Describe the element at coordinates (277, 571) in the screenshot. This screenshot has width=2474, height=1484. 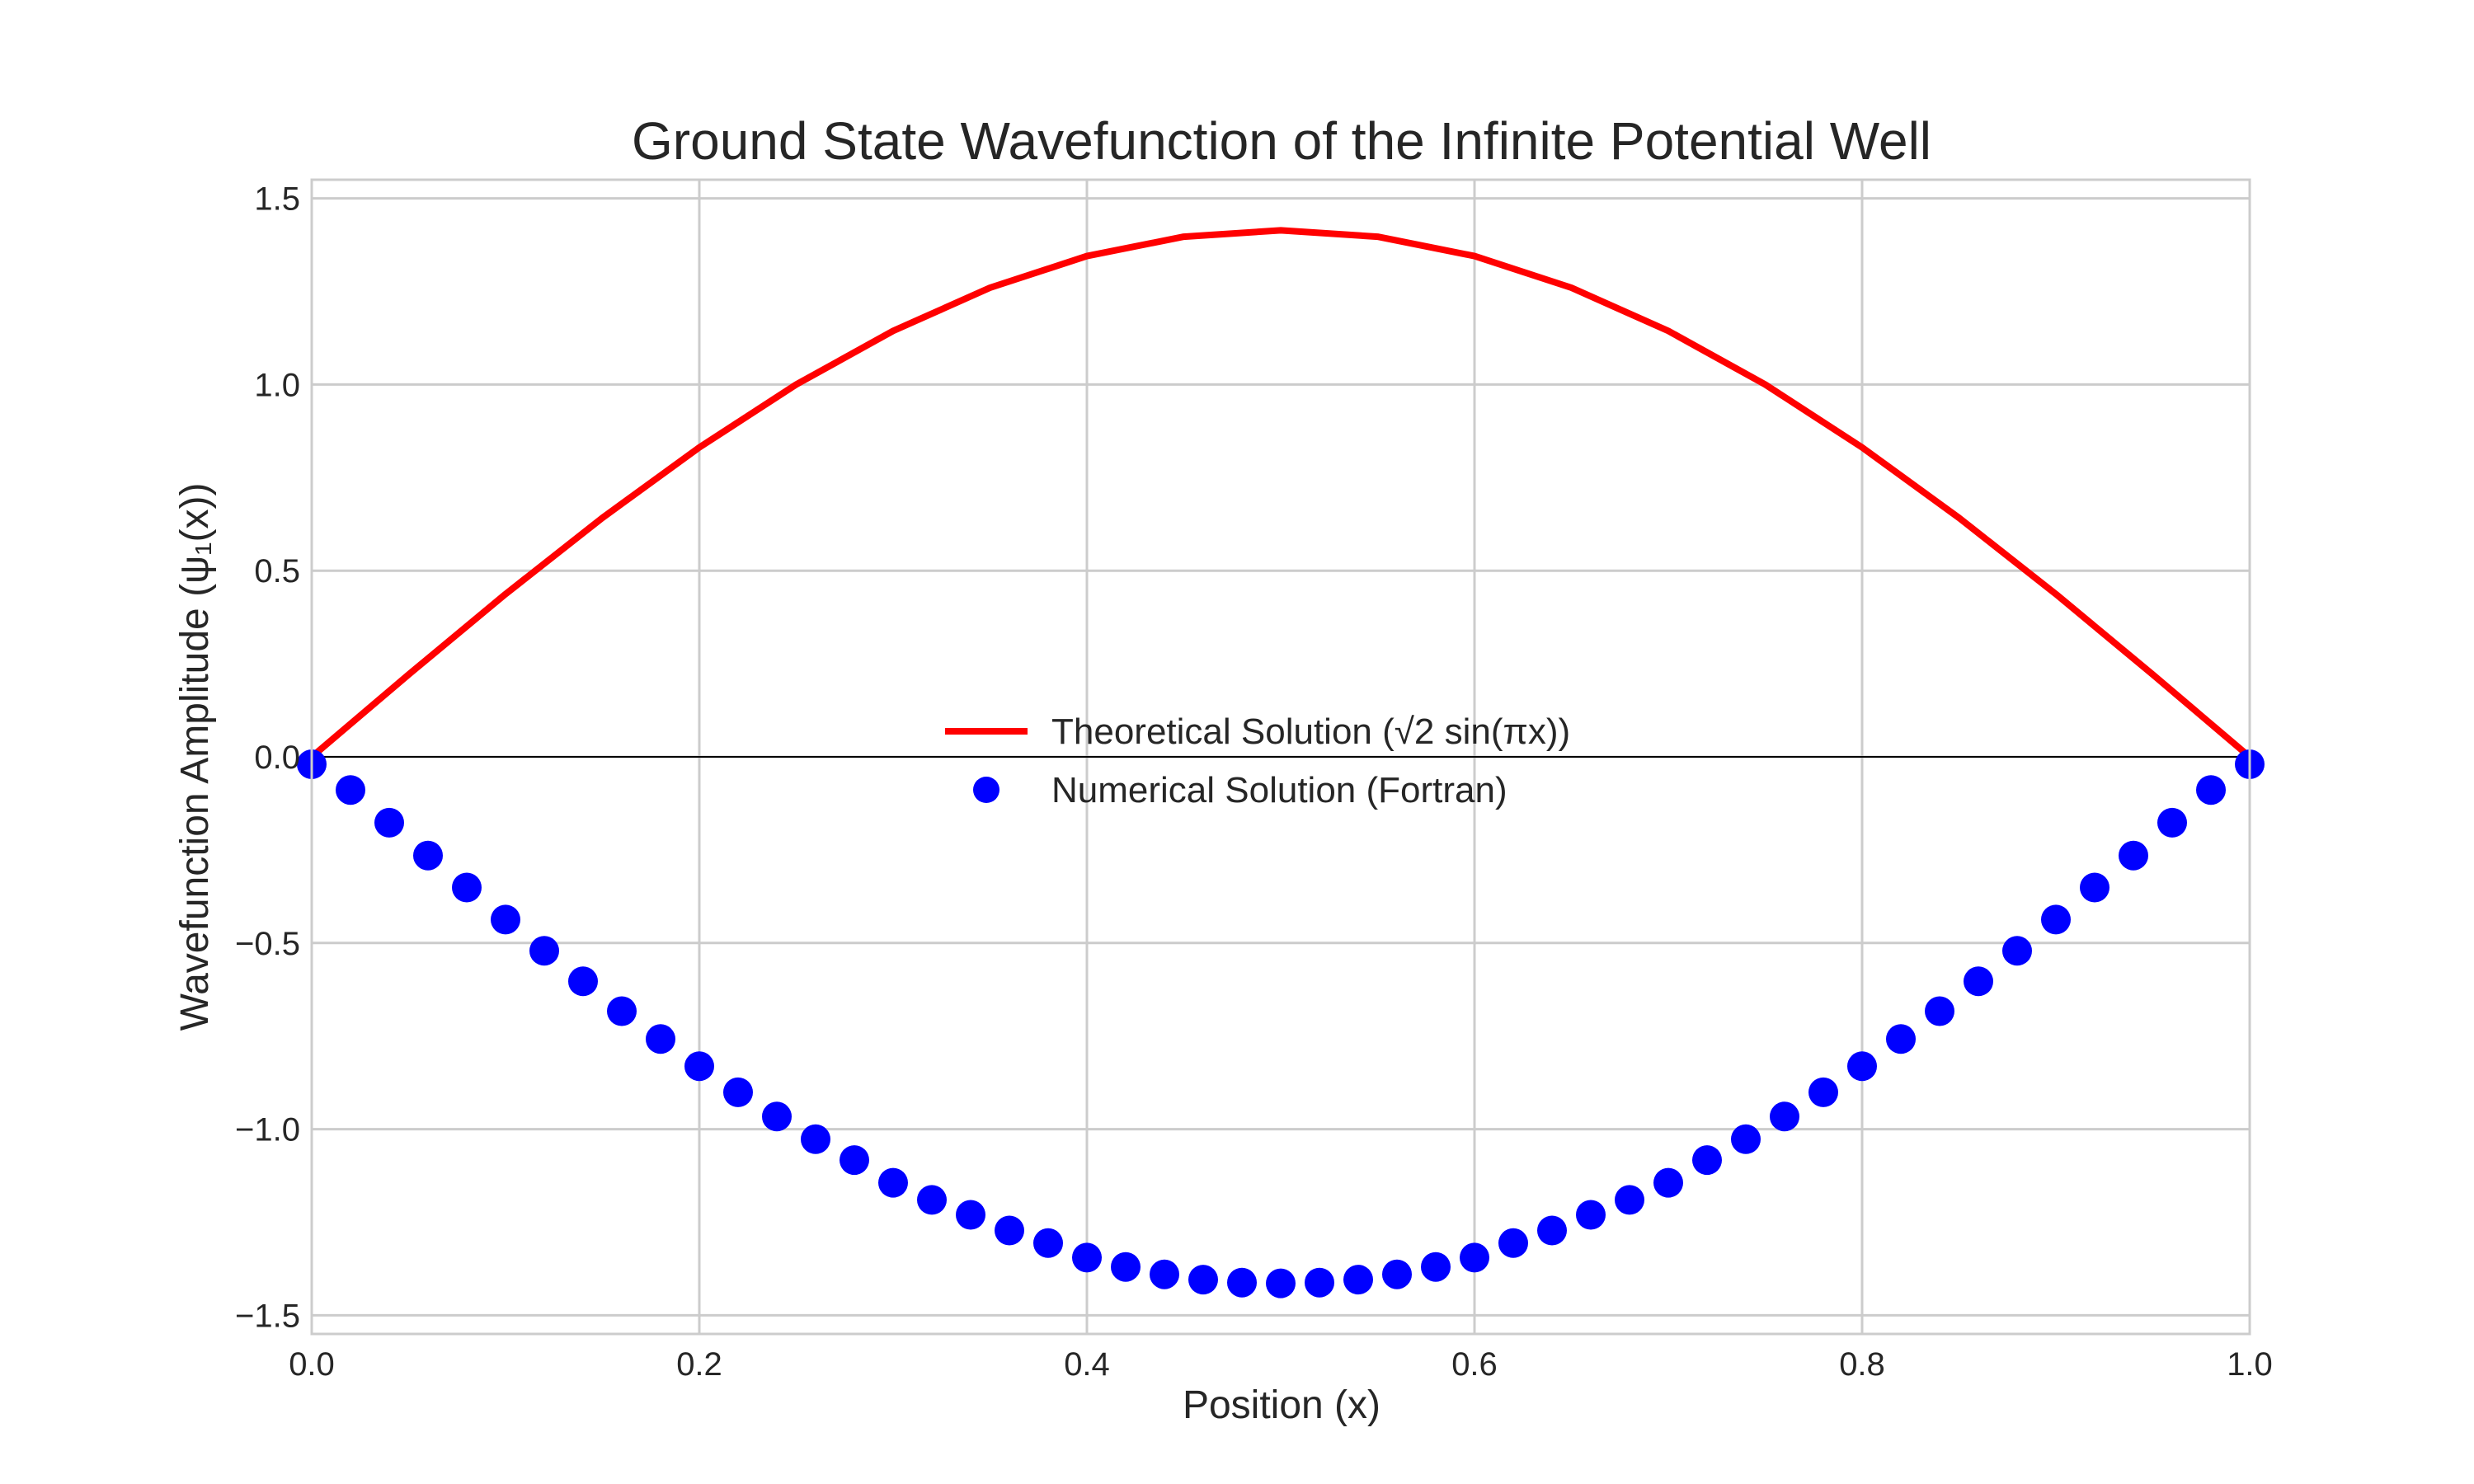
I see `y-tick-label: 0.5` at that location.